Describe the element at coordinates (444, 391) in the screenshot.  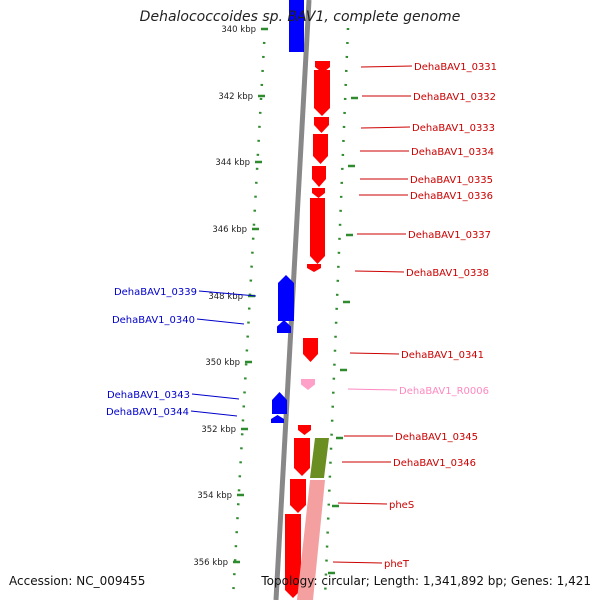
I see `gene-label: DehaBAV1_R0006` at that location.